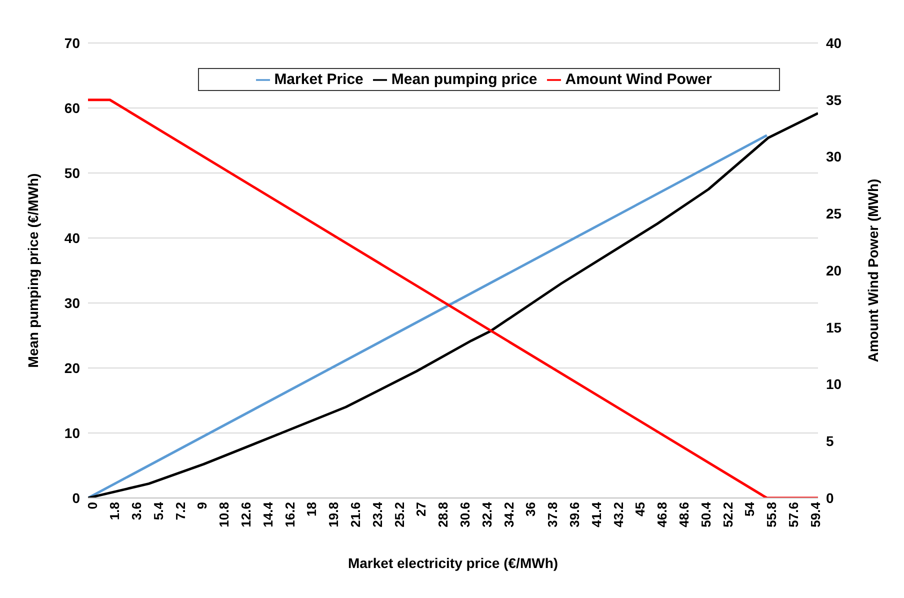  I want to click on x-tick-label: 23.4, so click(377, 514).